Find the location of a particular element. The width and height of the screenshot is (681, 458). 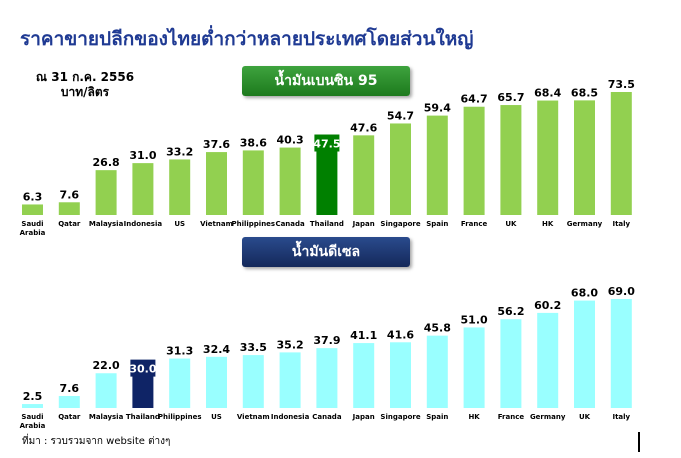

diesel-chart-title: น้ำมันดีเซล is located at coordinates (326, 252).